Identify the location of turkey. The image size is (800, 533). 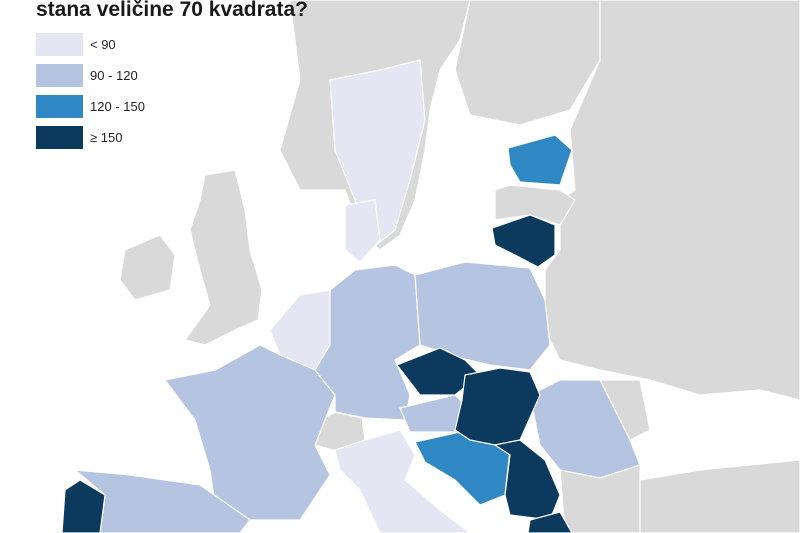
(719, 496).